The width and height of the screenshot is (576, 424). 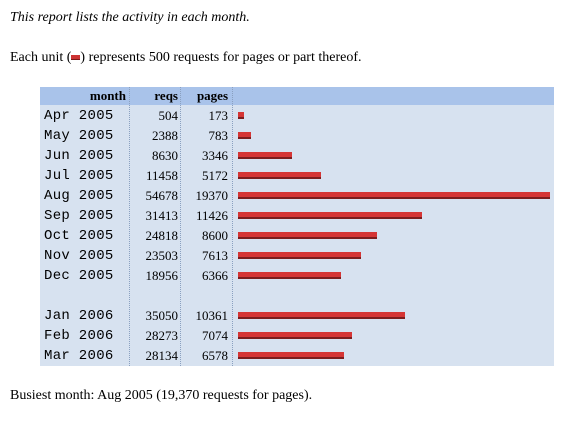 What do you see at coordinates (162, 275) in the screenshot?
I see `row-reqs: 18956` at bounding box center [162, 275].